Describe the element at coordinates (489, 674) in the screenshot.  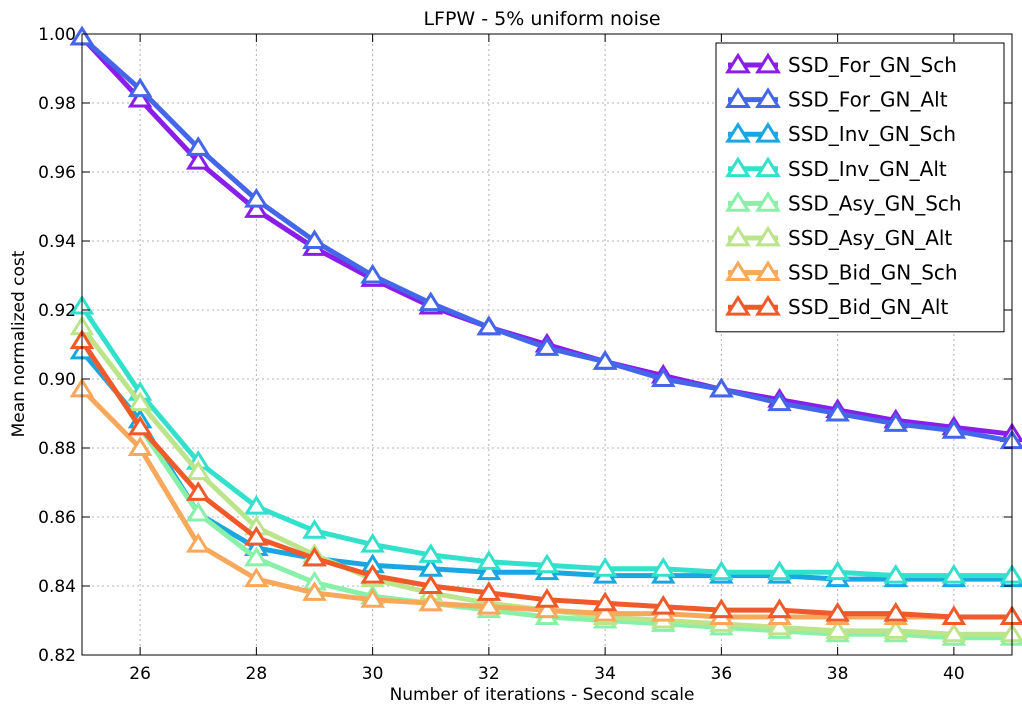
I see `x-tick-label: 32` at that location.